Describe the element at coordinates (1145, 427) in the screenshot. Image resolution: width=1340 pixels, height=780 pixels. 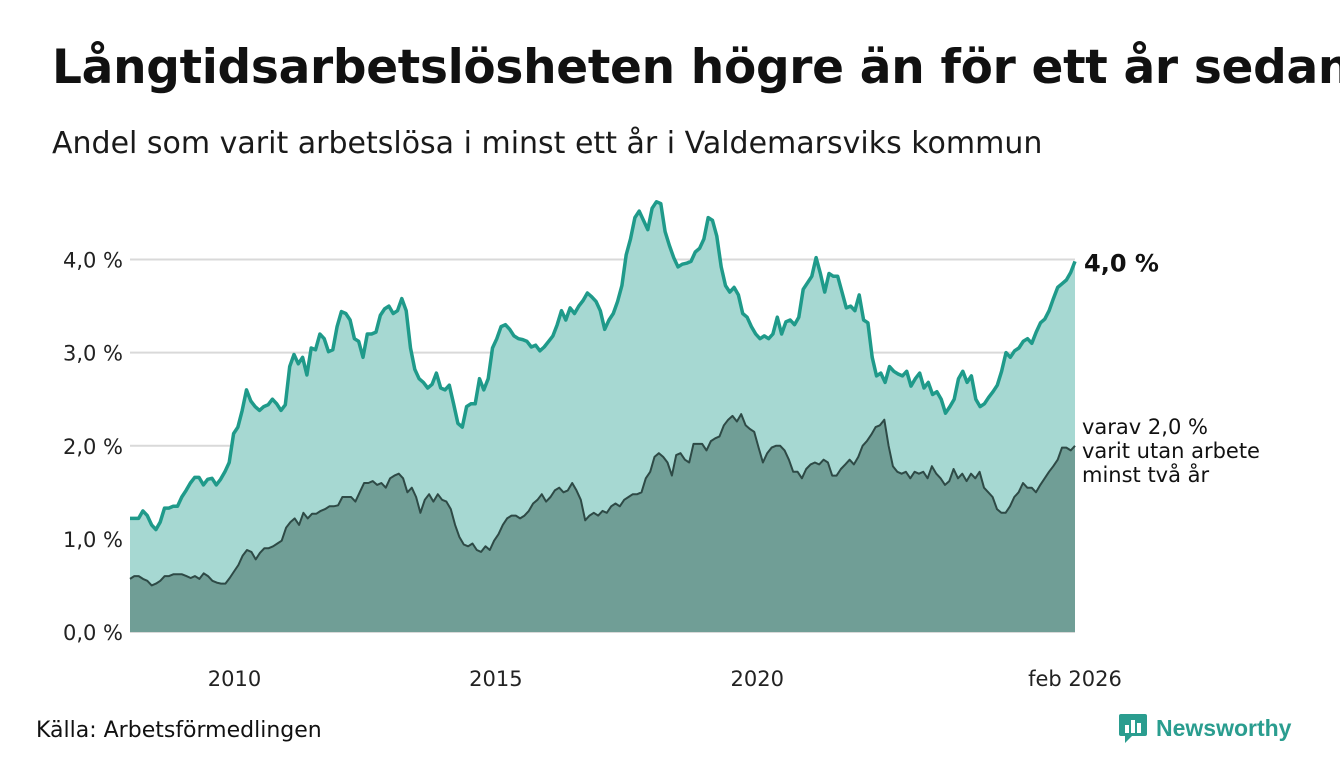
I see `end-label-long-term-line: varav 2,0 %` at that location.